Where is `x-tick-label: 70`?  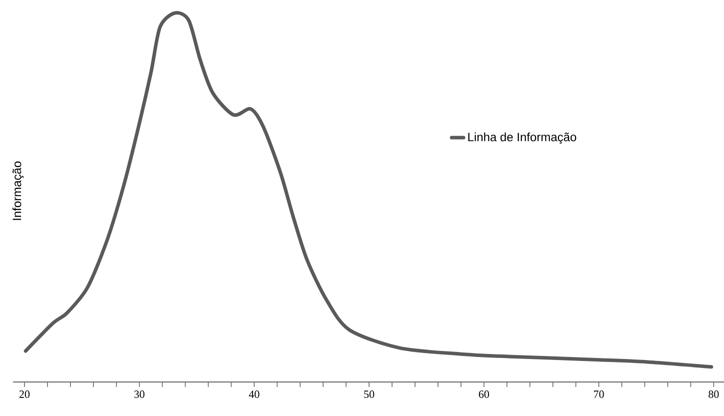
x-tick-label: 70 is located at coordinates (599, 394).